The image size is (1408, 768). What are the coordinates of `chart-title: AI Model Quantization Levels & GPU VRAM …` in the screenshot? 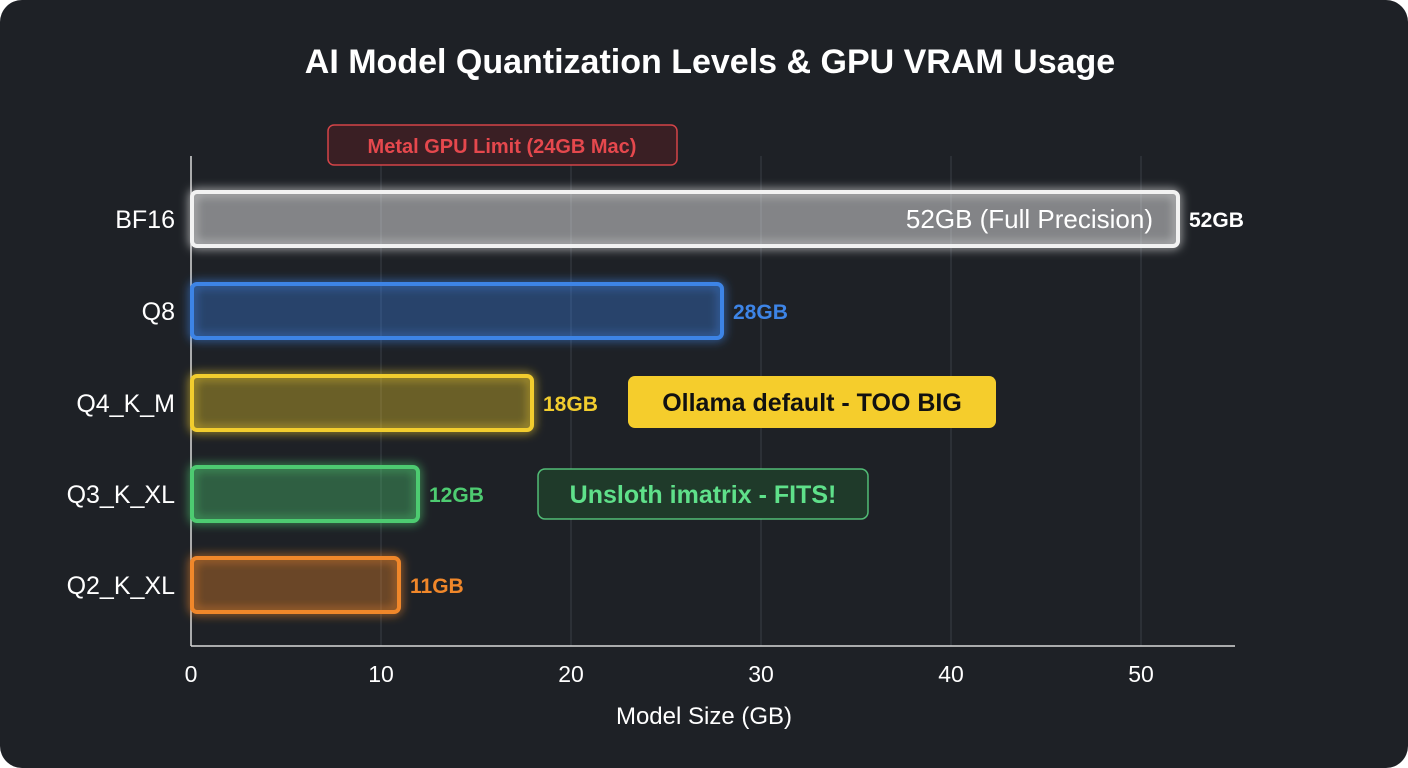 It's located at (710, 62).